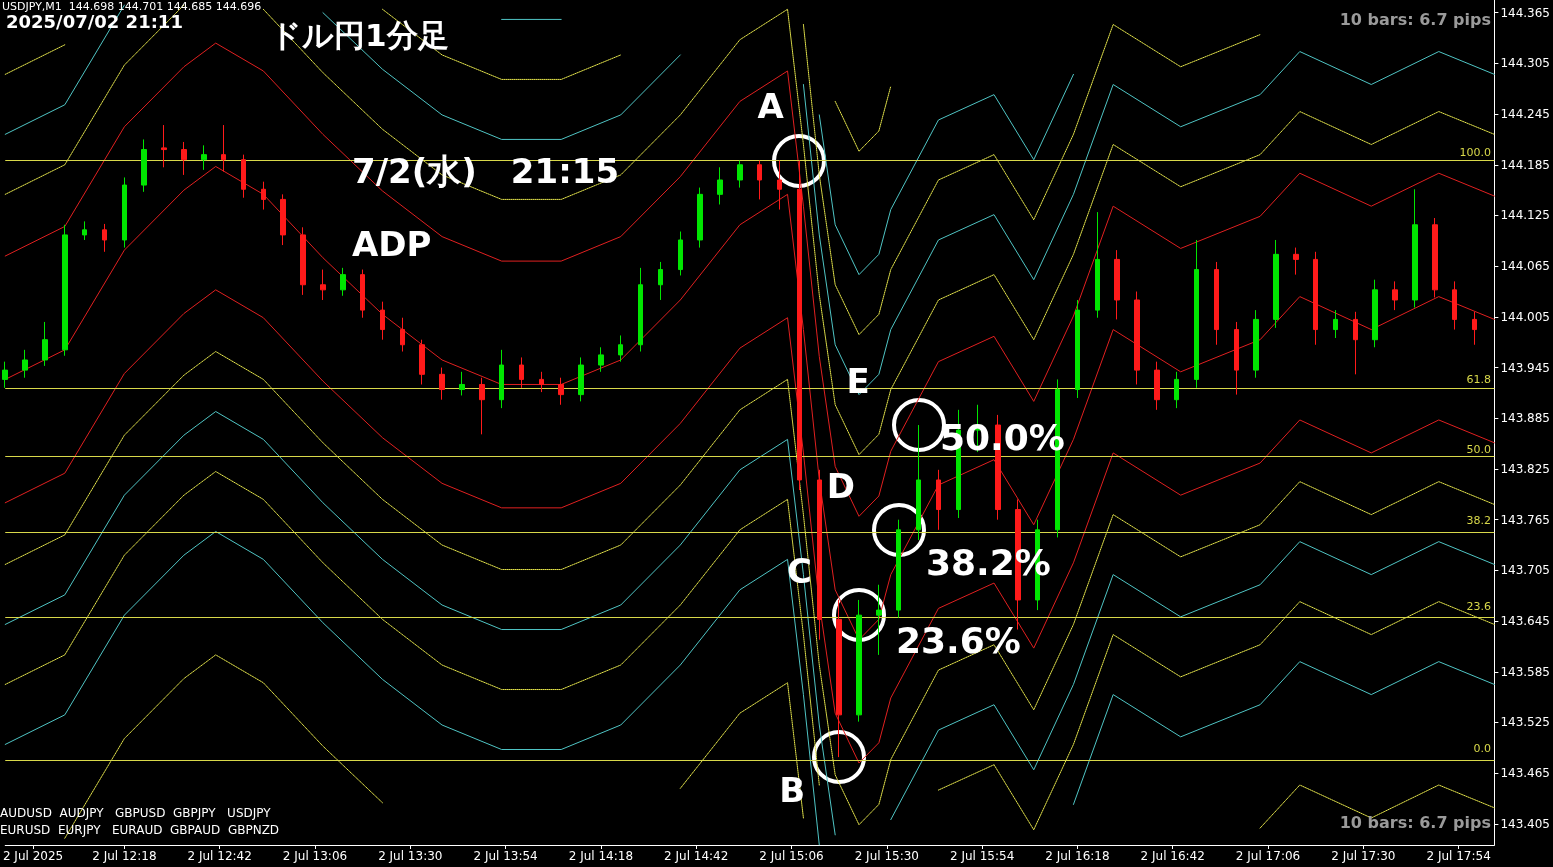  Describe the element at coordinates (770, 105) in the screenshot. I see `annotation: A` at that location.